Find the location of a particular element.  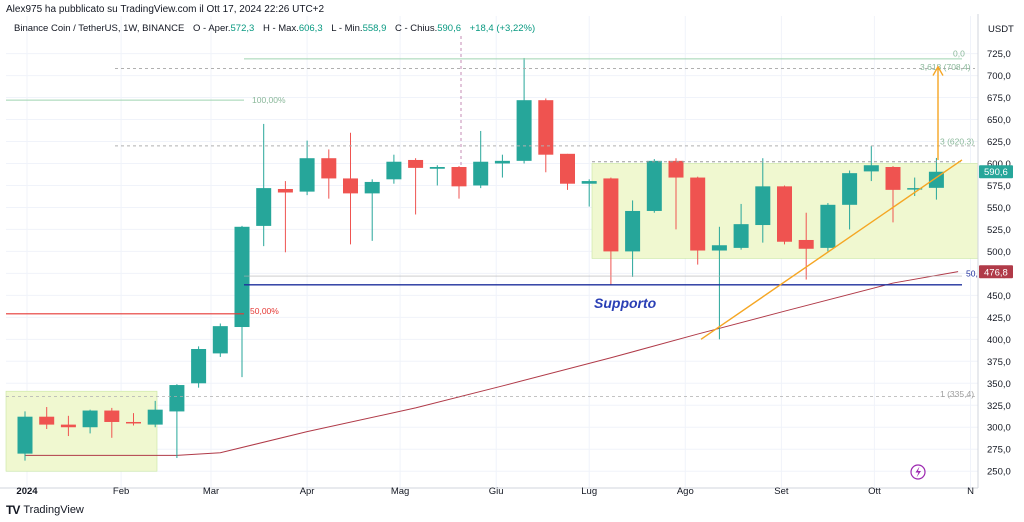

x-tick-label: Set is located at coordinates (781, 491).